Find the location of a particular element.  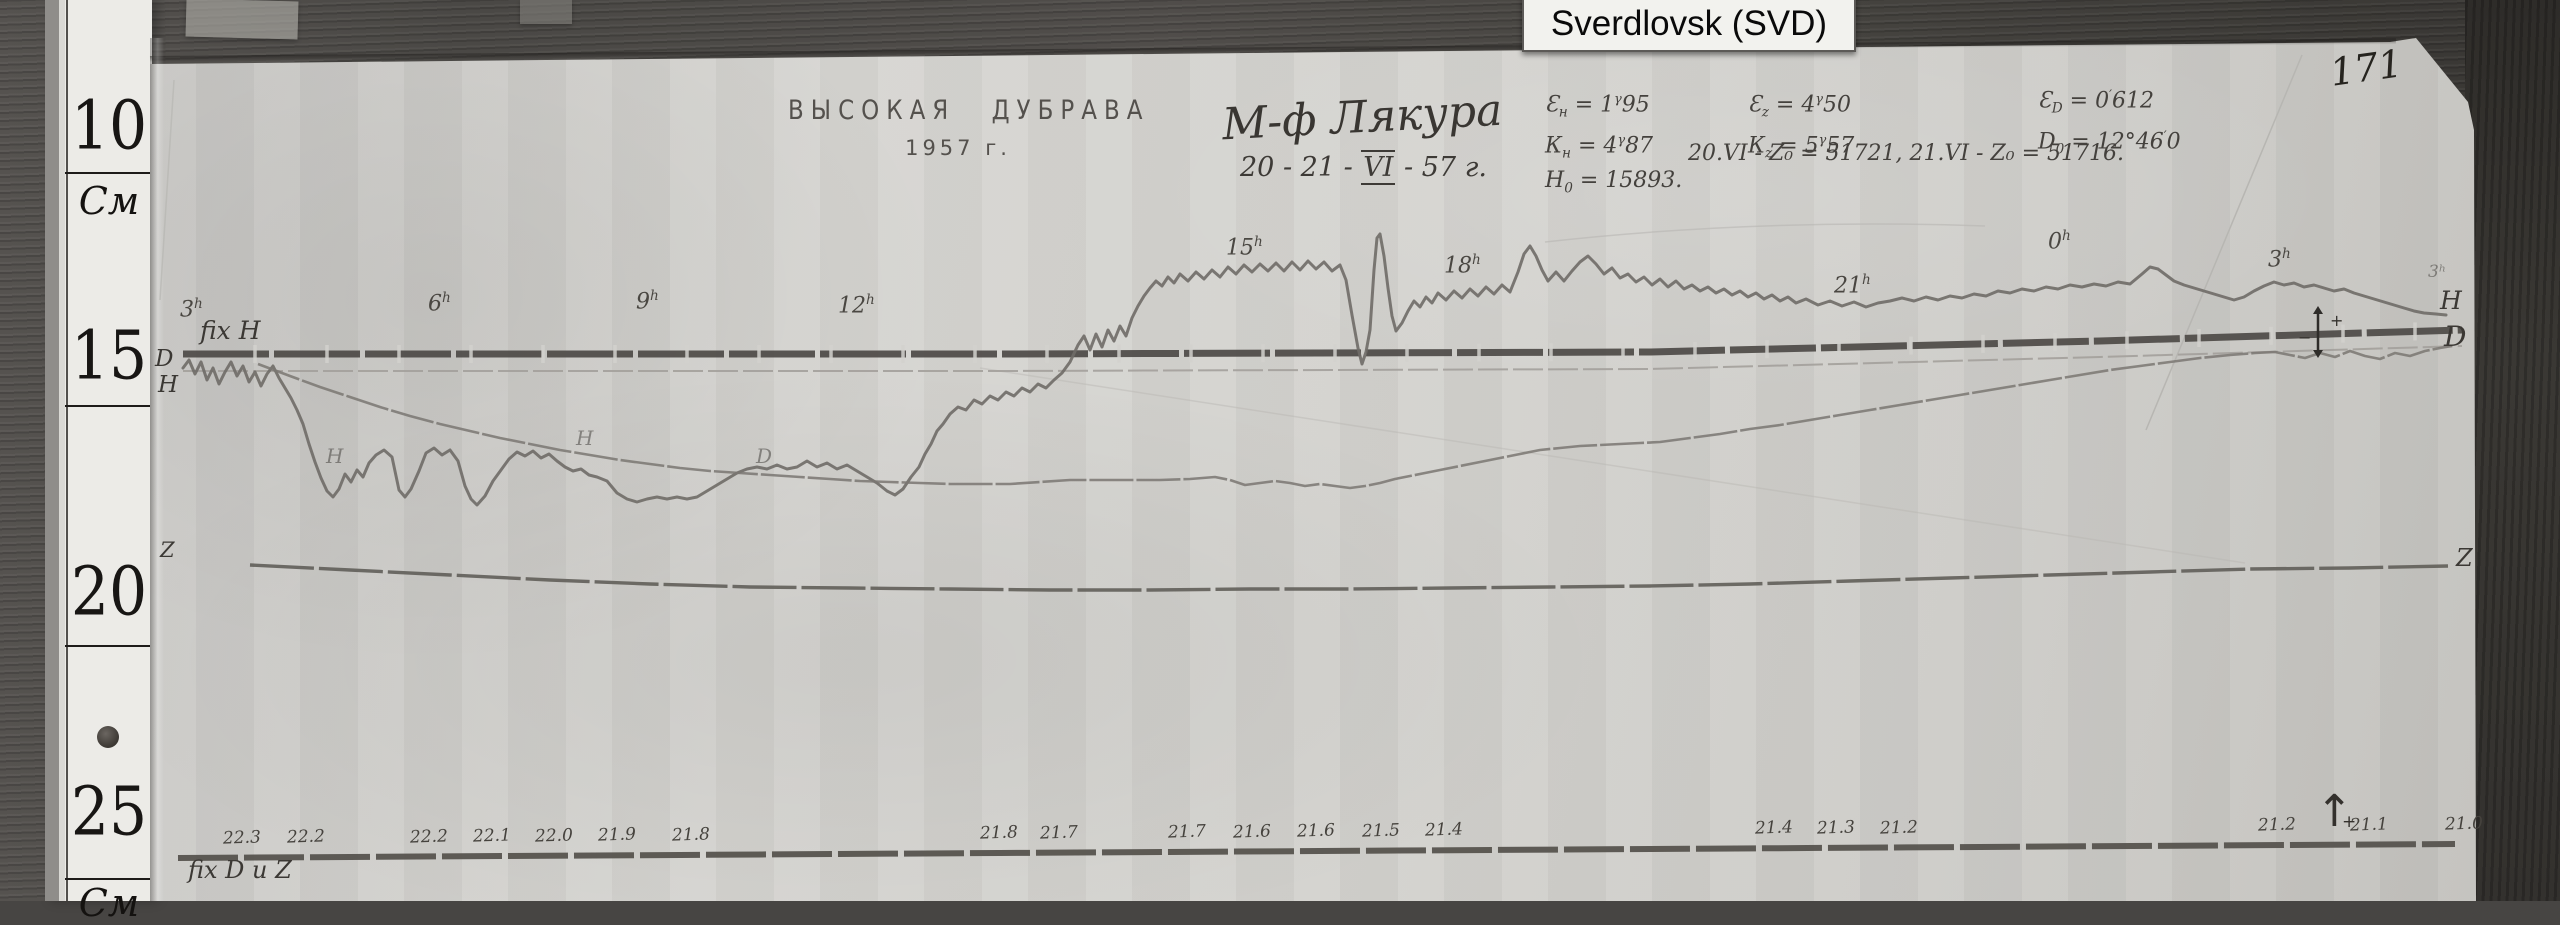

date-post: - 57 г. is located at coordinates (1441, 167).